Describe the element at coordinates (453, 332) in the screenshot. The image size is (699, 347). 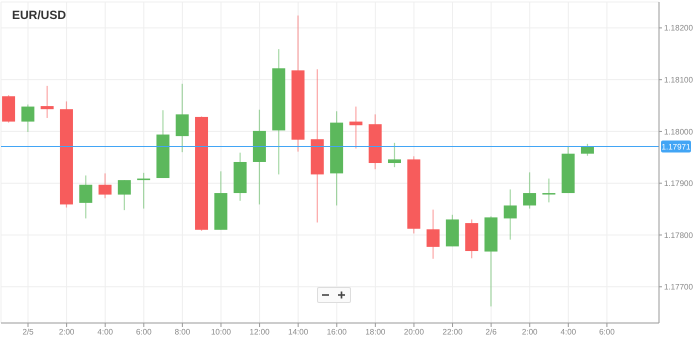
I see `x-tick-label: 22:00` at that location.